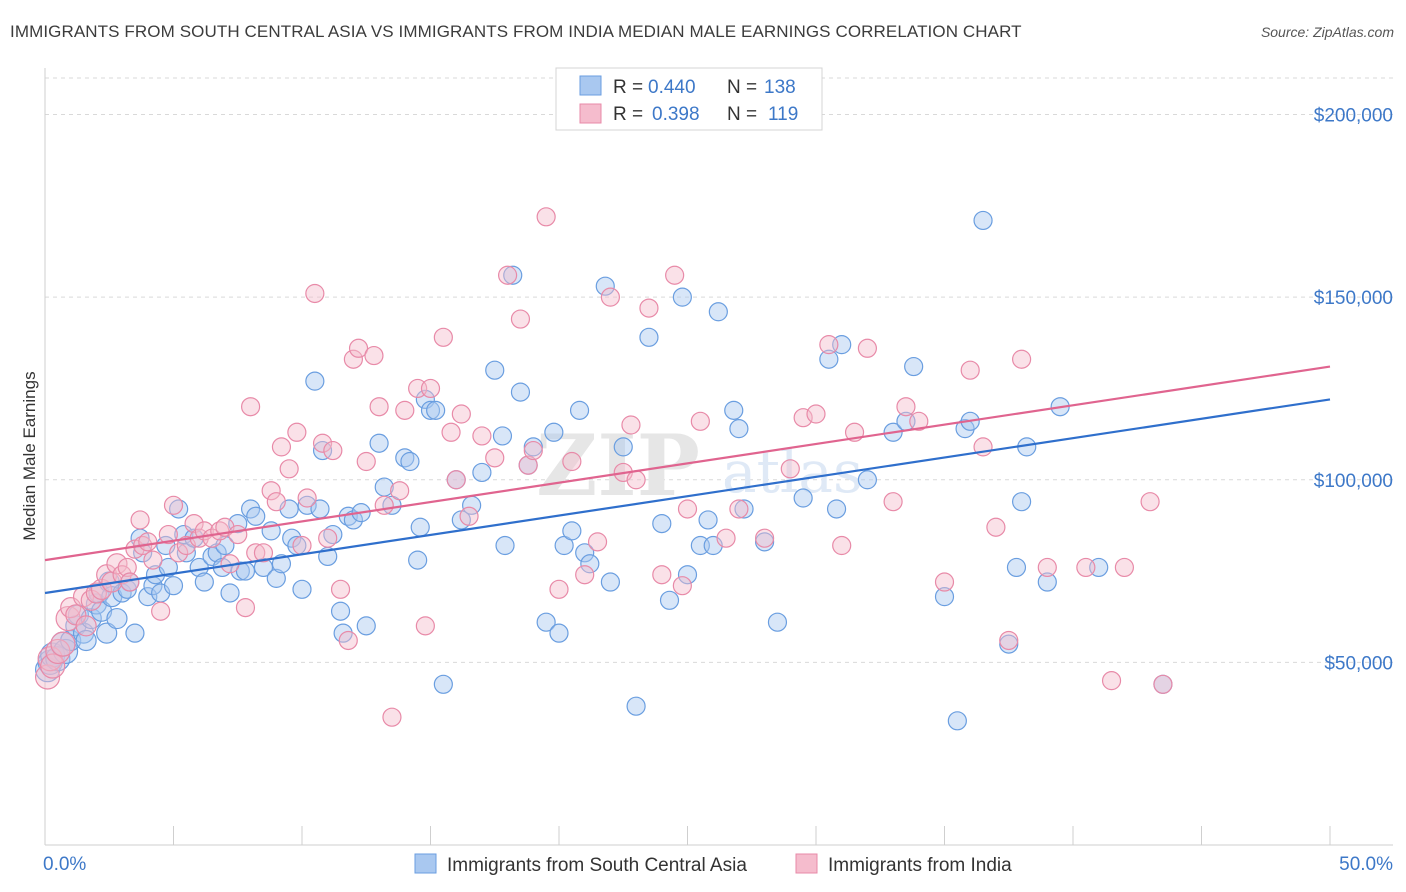 The width and height of the screenshot is (1406, 892). What do you see at coordinates (1353, 116) in the screenshot?
I see `y-tick-label: $200,000` at bounding box center [1353, 116].